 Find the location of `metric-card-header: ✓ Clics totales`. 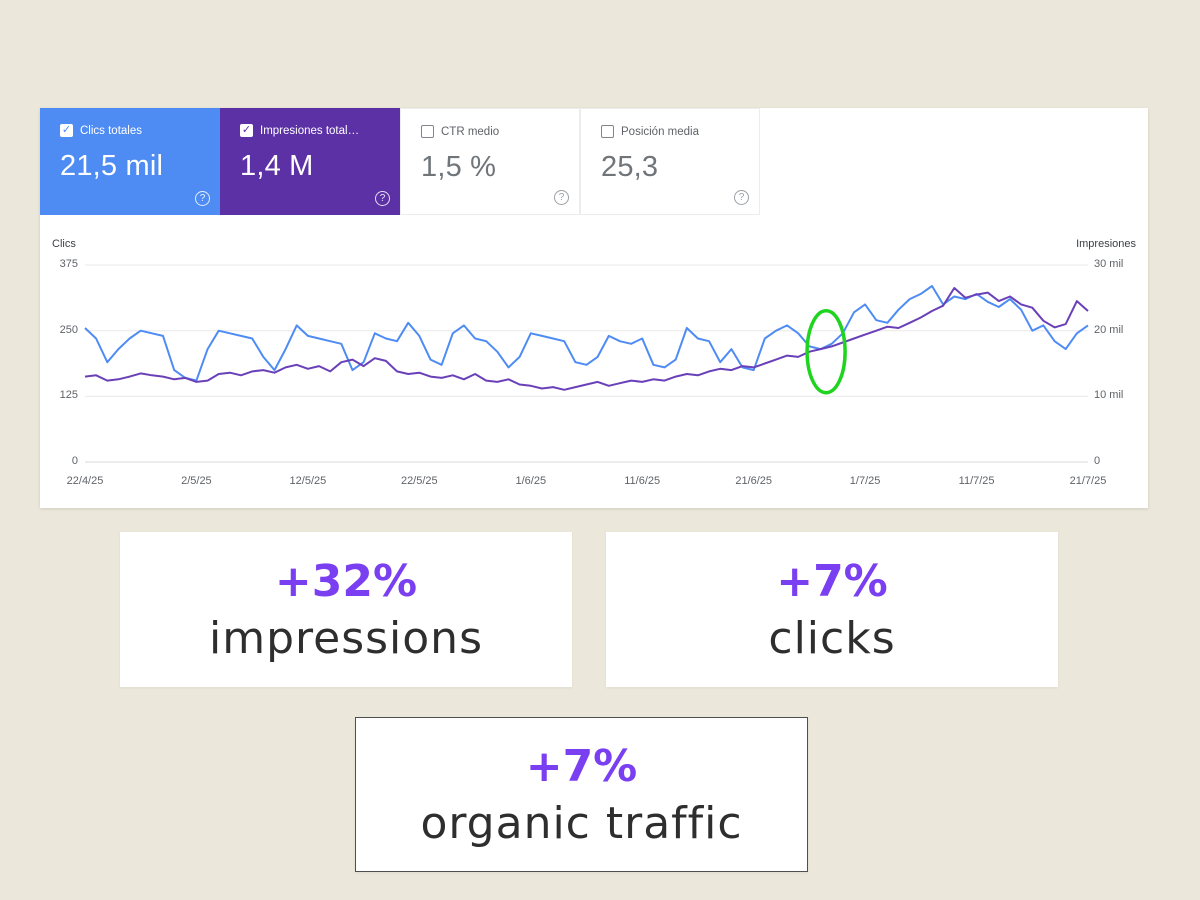

metric-card-header: ✓ Clics totales is located at coordinates (133, 130).